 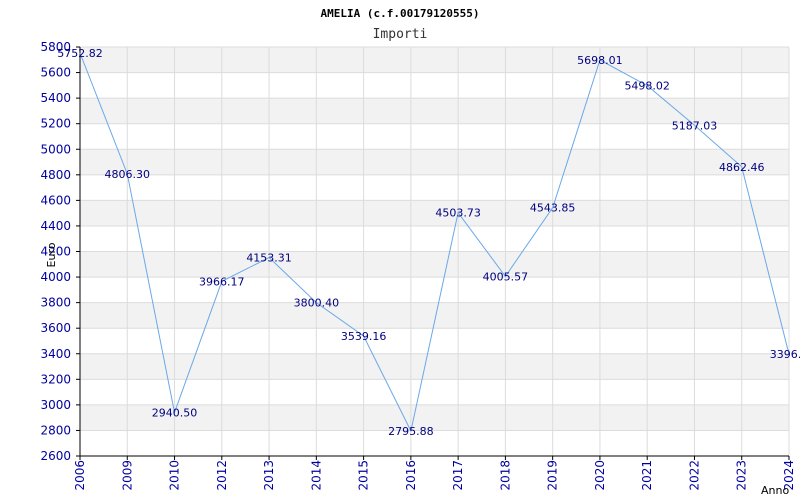 I want to click on x-tick-label: 2017, so click(x=458, y=475).